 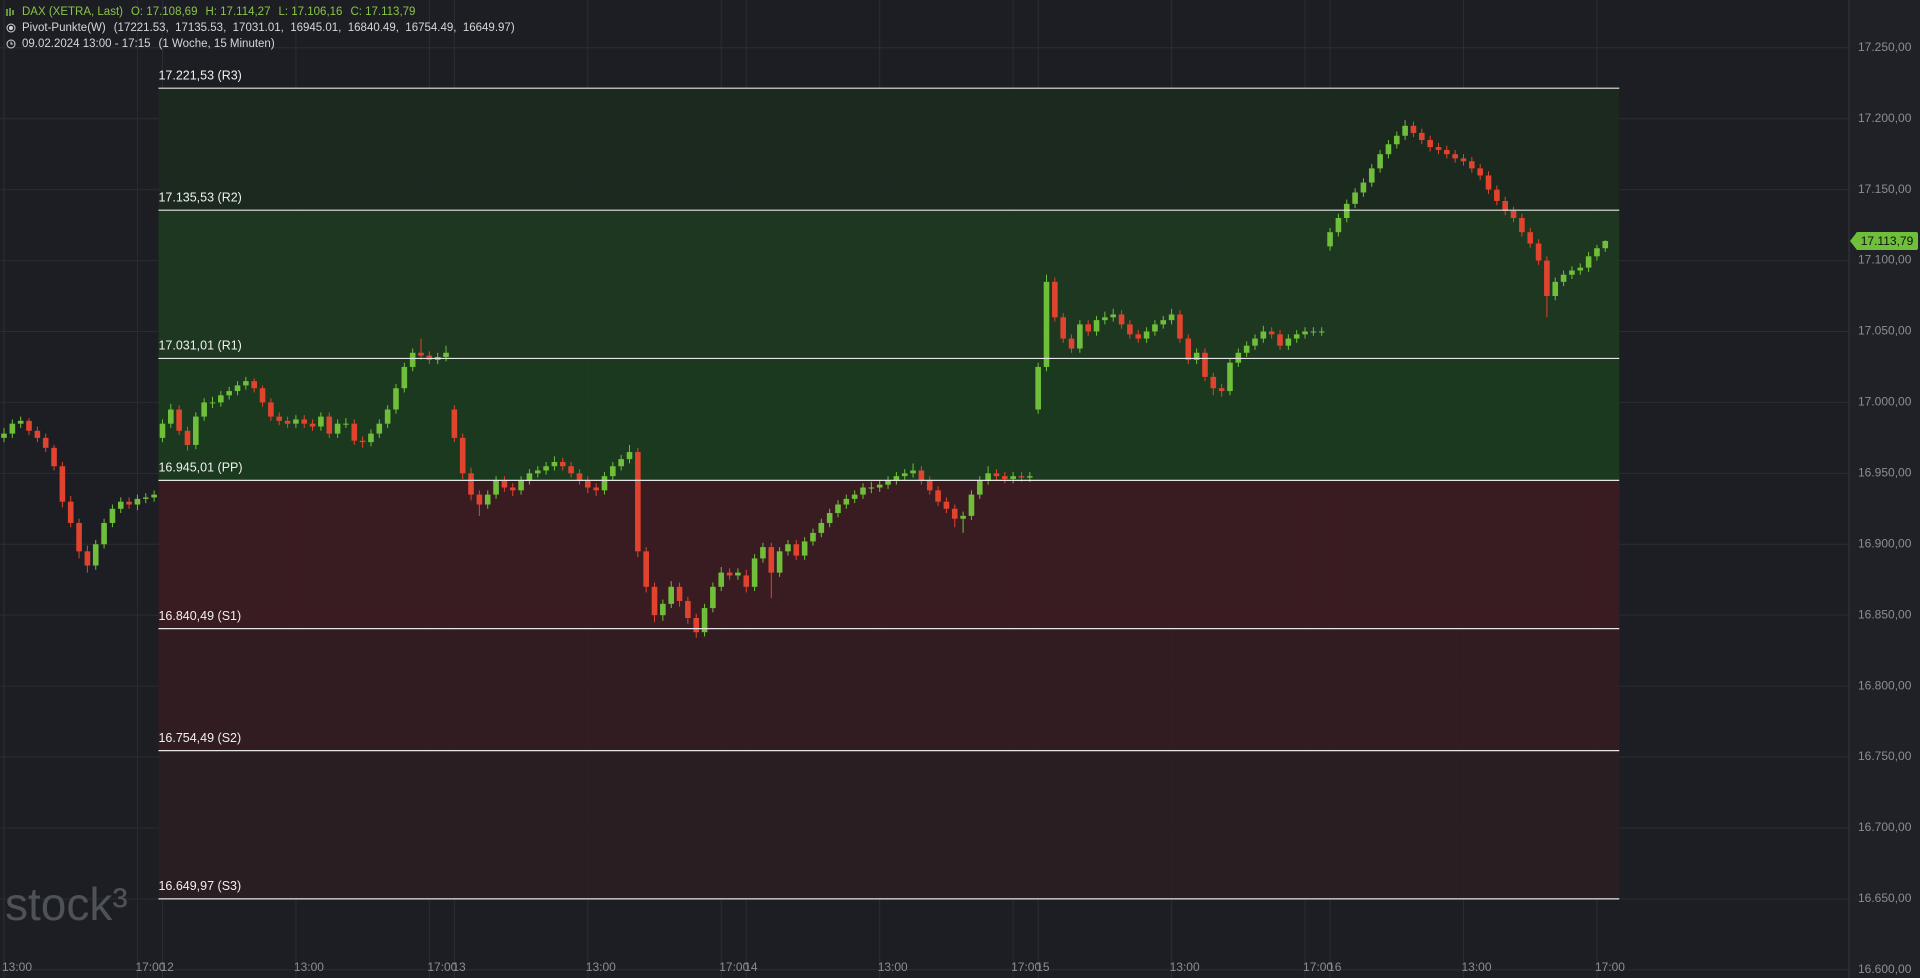 I want to click on indicator-icon, so click(x=11, y=28).